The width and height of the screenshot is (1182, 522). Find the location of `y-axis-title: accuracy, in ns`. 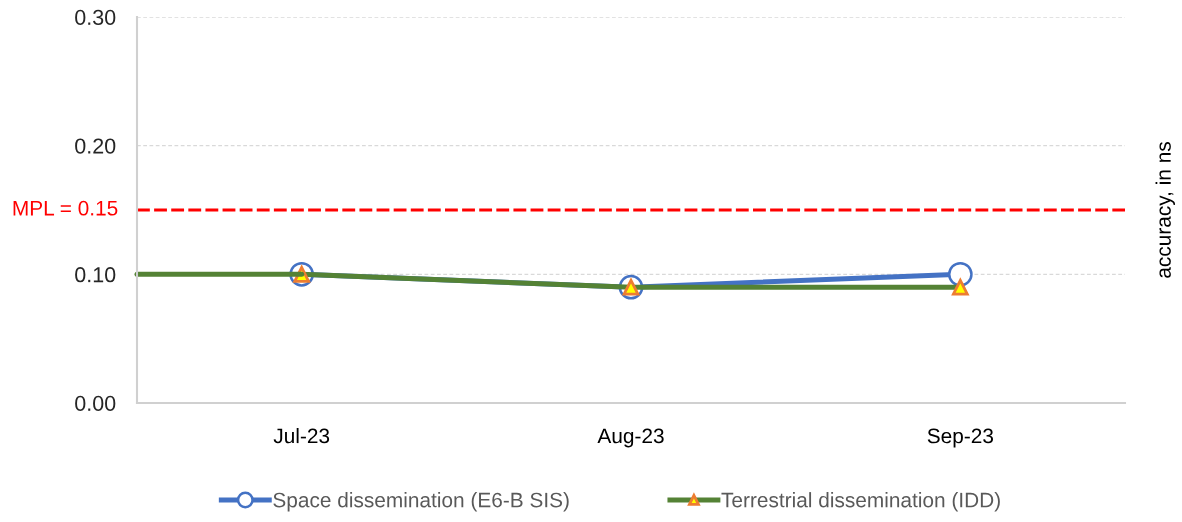

y-axis-title: accuracy, in ns is located at coordinates (1165, 210).